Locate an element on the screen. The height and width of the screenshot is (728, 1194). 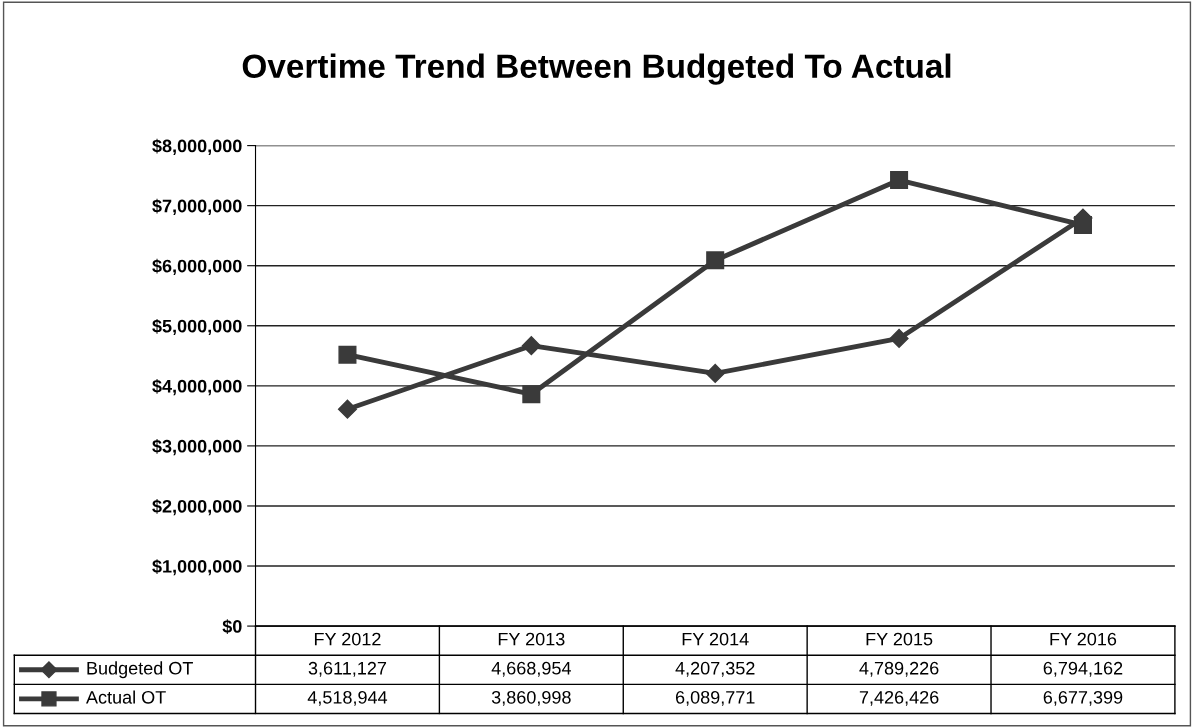
data-label: 4,789,226 is located at coordinates (899, 669).